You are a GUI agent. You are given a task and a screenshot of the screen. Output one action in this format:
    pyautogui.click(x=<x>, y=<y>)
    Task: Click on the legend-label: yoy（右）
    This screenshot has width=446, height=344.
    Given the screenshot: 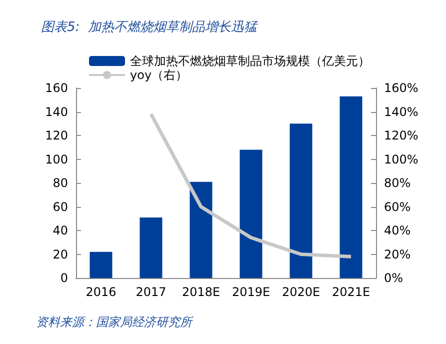 What is the action you would take?
    pyautogui.click(x=159, y=75)
    